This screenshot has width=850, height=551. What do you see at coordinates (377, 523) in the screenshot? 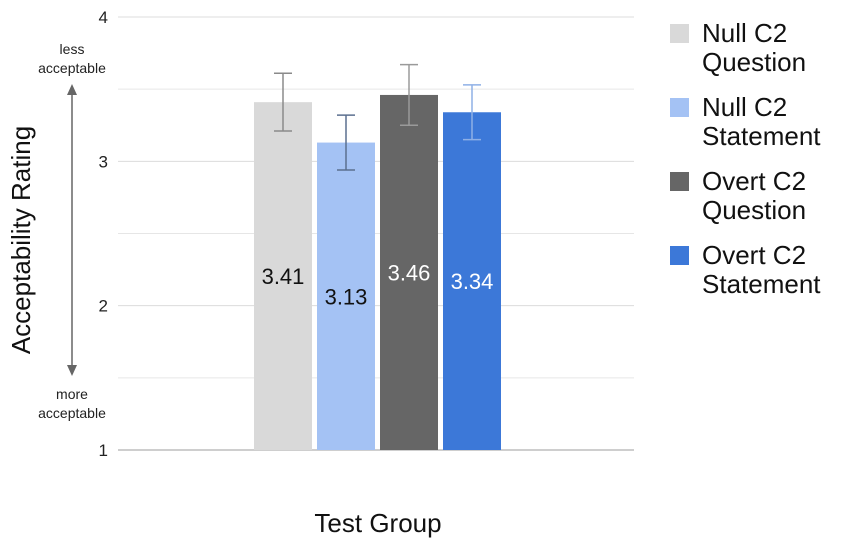
I see `x-axis-label: Test Group` at bounding box center [377, 523].